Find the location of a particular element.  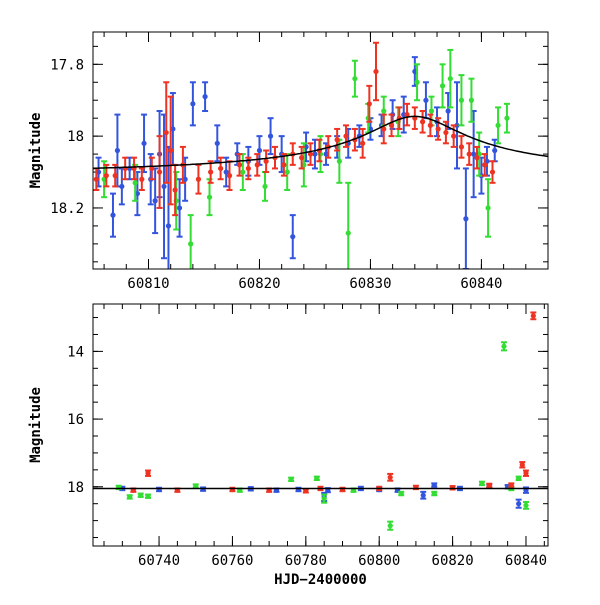

y-tick-label: 18.2 is located at coordinates (67, 209).